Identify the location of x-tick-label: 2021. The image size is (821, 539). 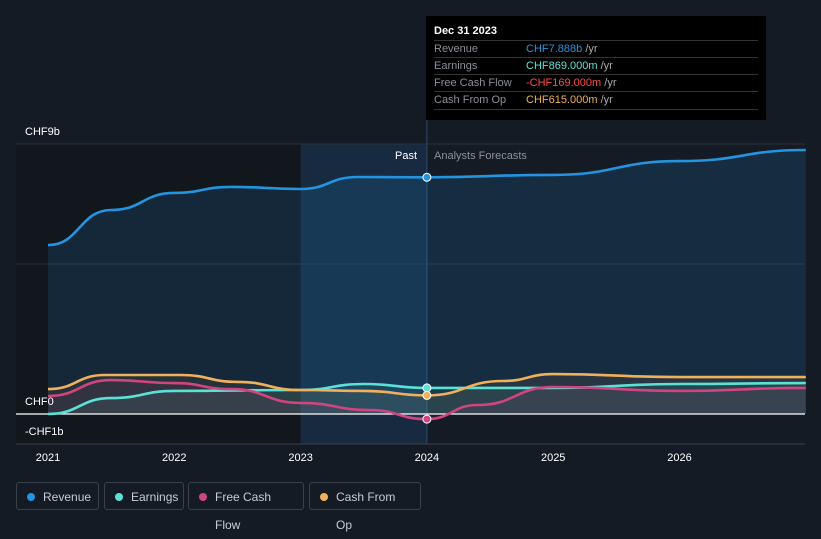
(48, 458).